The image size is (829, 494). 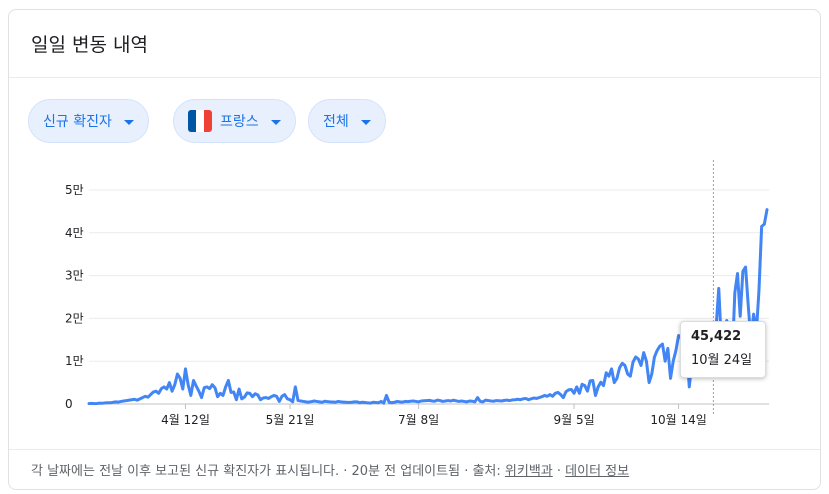 I want to click on metric-filter-label: 신규 확진자, so click(x=77, y=122).